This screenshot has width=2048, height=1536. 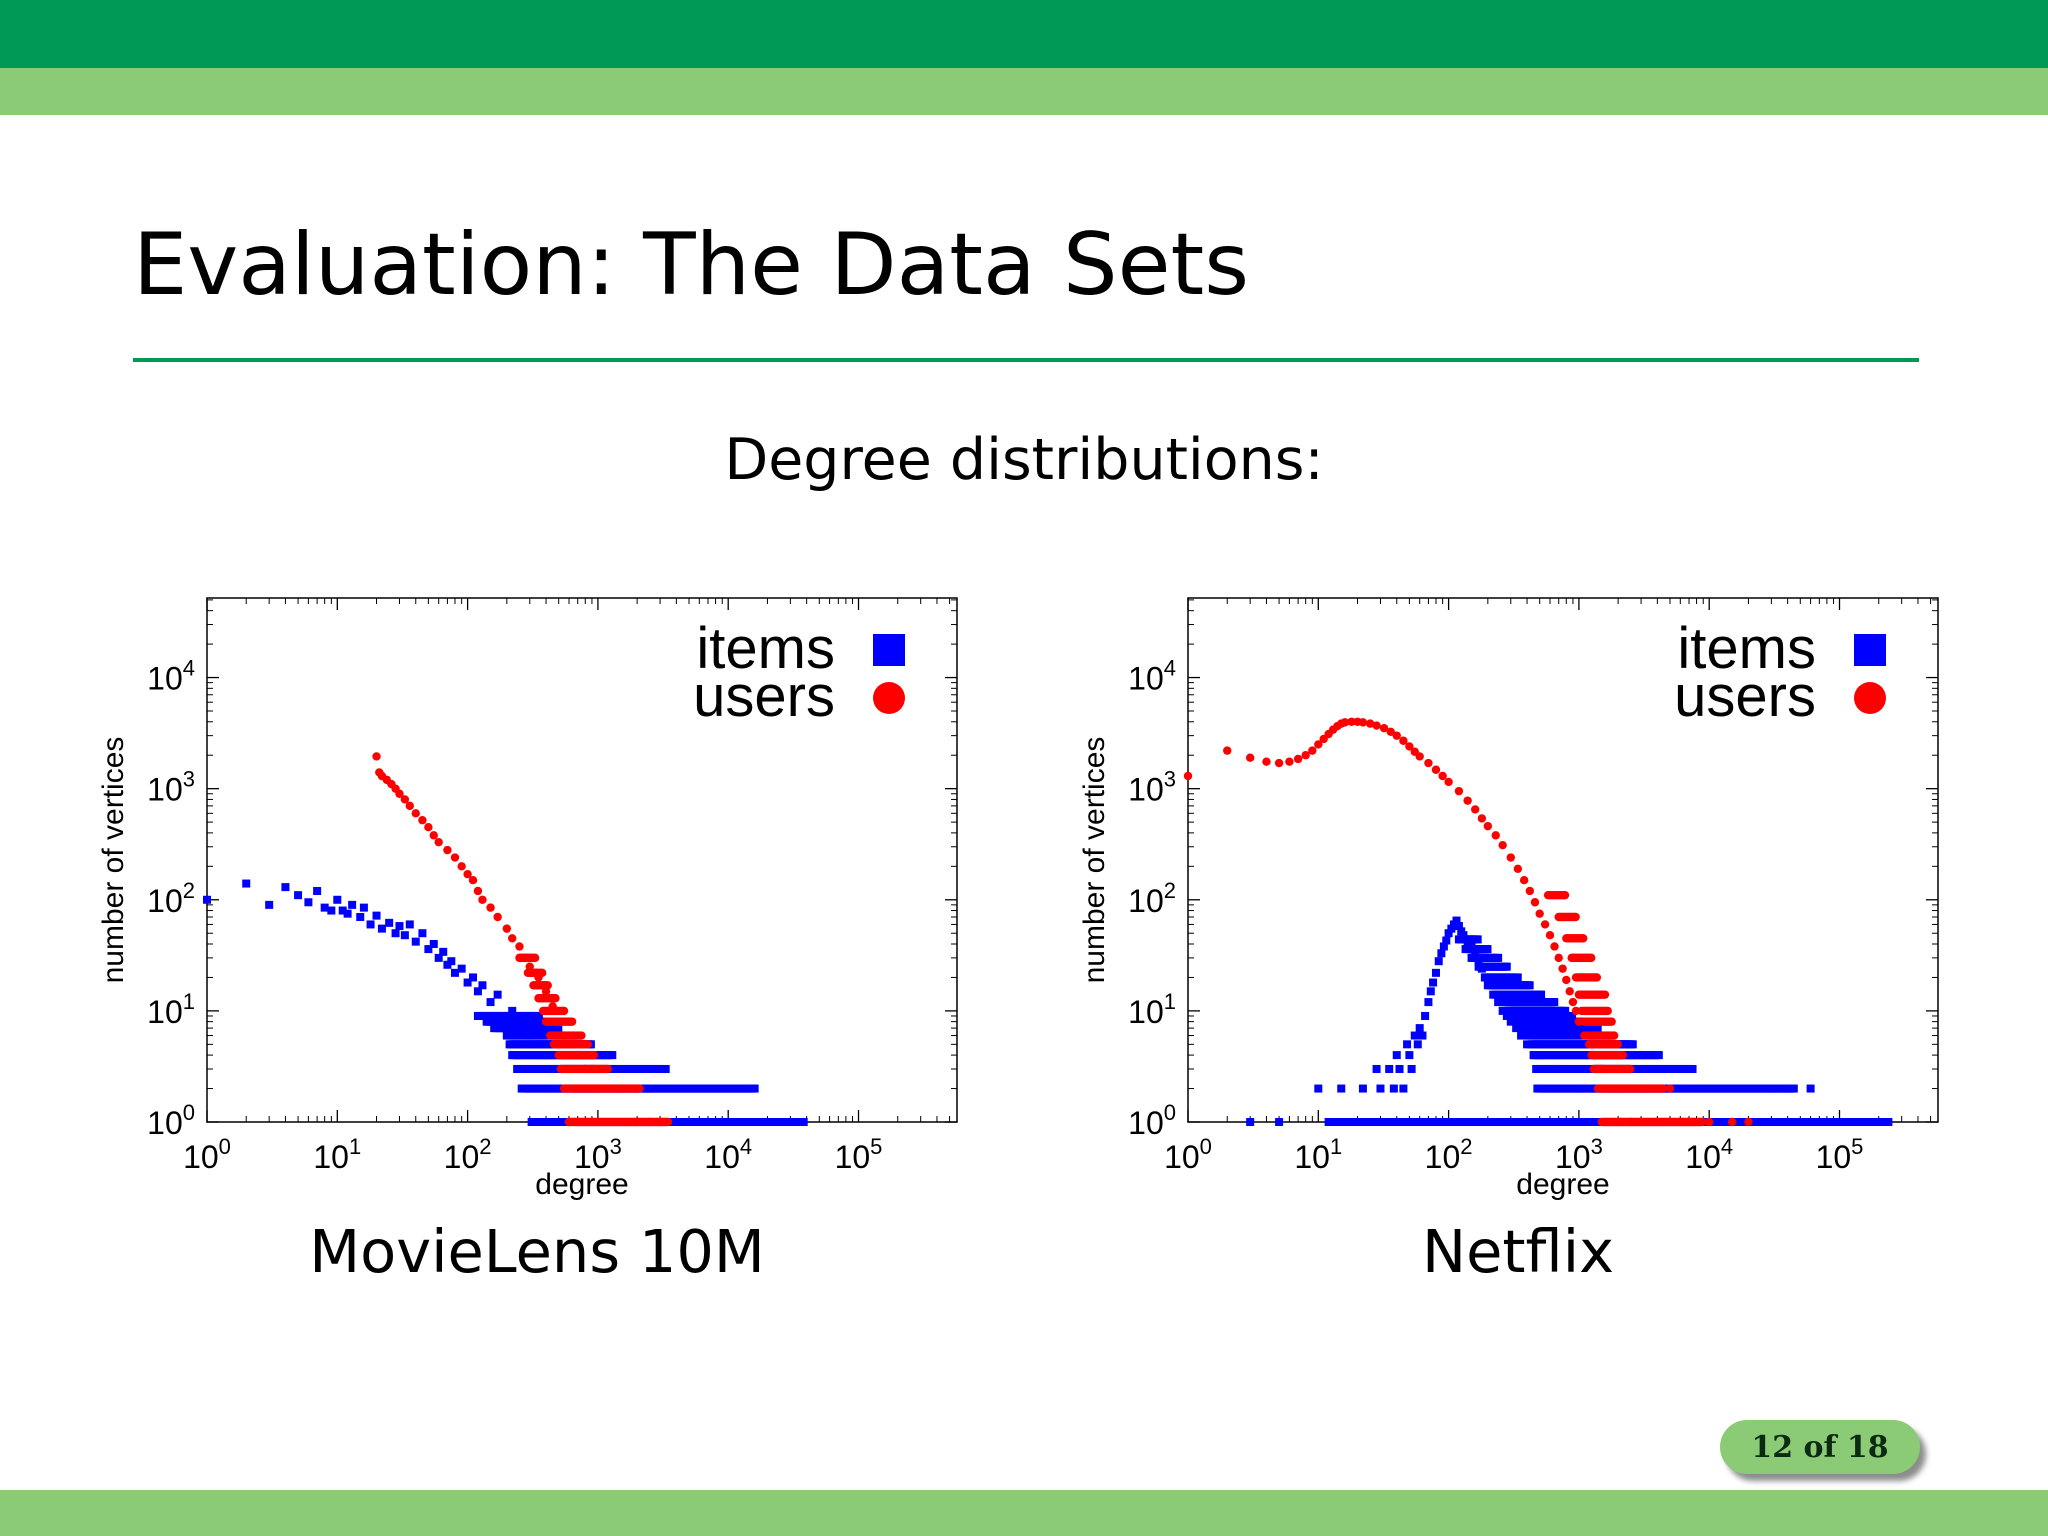 What do you see at coordinates (1466, 1146) in the screenshot?
I see `x-tick-exponent: 2` at bounding box center [1466, 1146].